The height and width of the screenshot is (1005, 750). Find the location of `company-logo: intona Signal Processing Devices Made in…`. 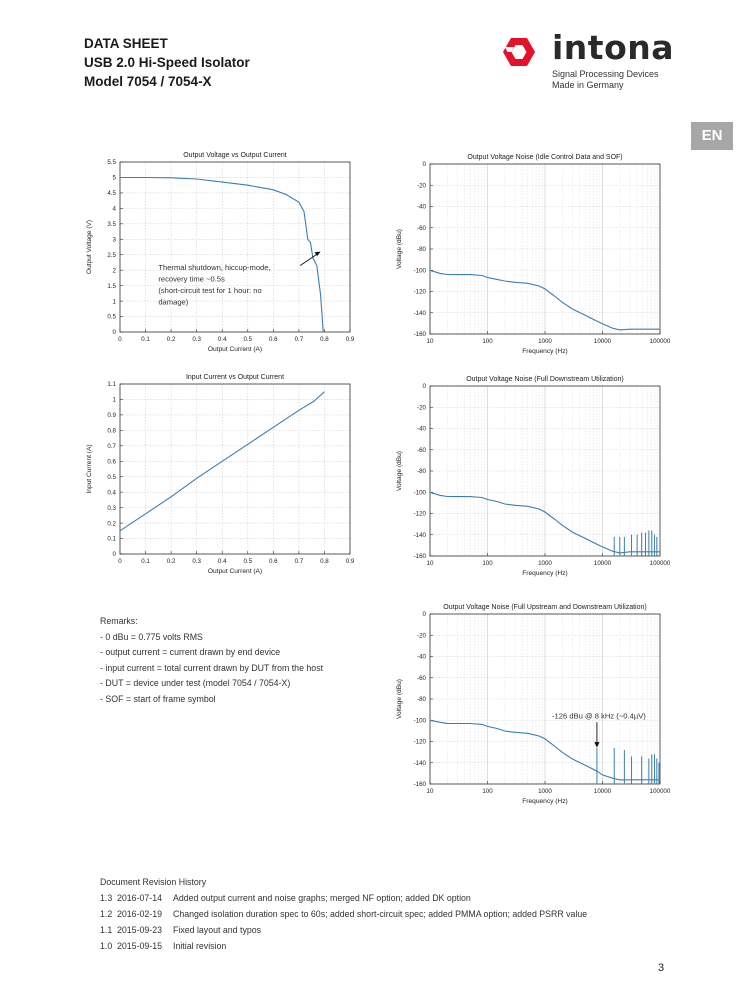

company-logo: intona Signal Processing Devices Made in… is located at coordinates (592, 60).